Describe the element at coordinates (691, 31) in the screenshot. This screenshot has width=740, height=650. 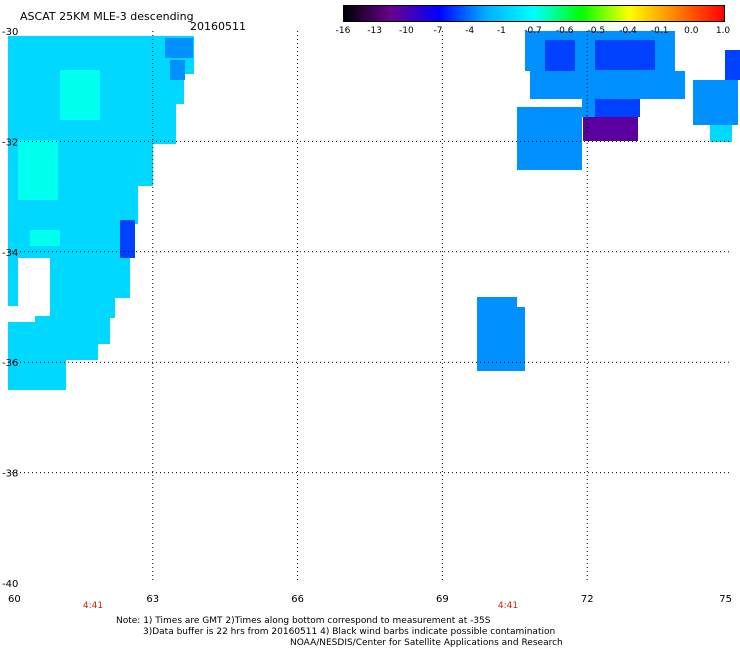
I see `colorbar-tick-label: 0.0` at that location.